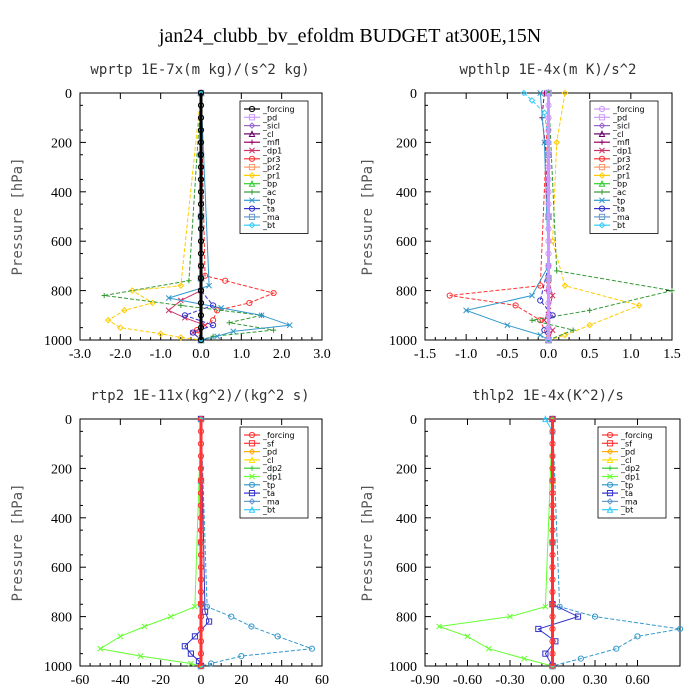  Describe the element at coordinates (594, 216) in the screenshot. I see `series-line-pr1` at that location.